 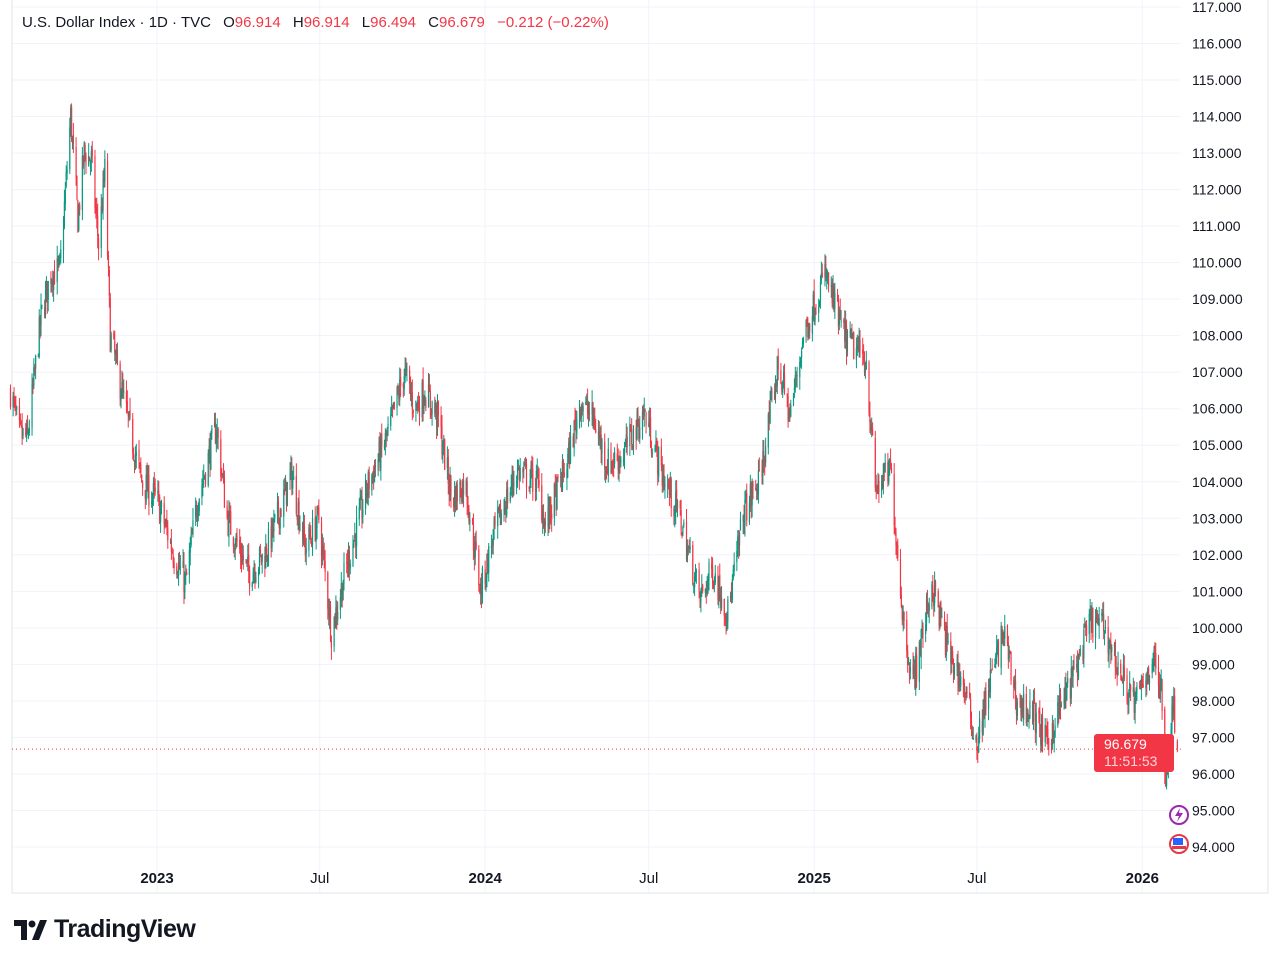 I want to click on tradingview-logo: TradingView, so click(x=105, y=929).